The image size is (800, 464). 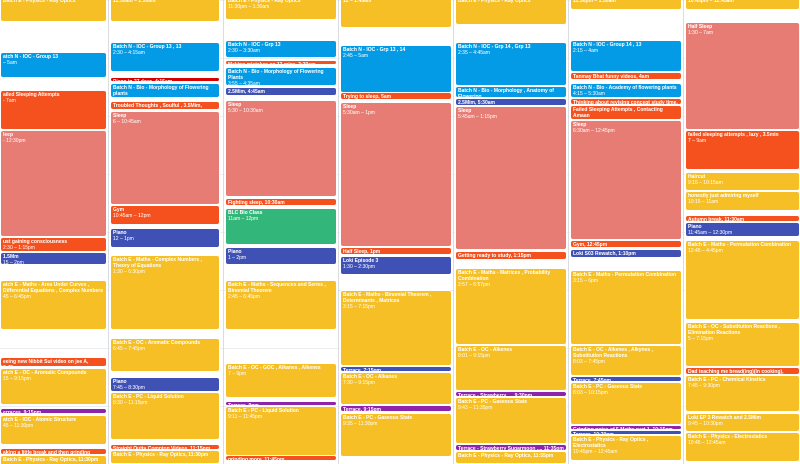 What do you see at coordinates (53, 65) in the screenshot?
I see `calendar-event: atch N - IOC - Group 13– 5am` at bounding box center [53, 65].